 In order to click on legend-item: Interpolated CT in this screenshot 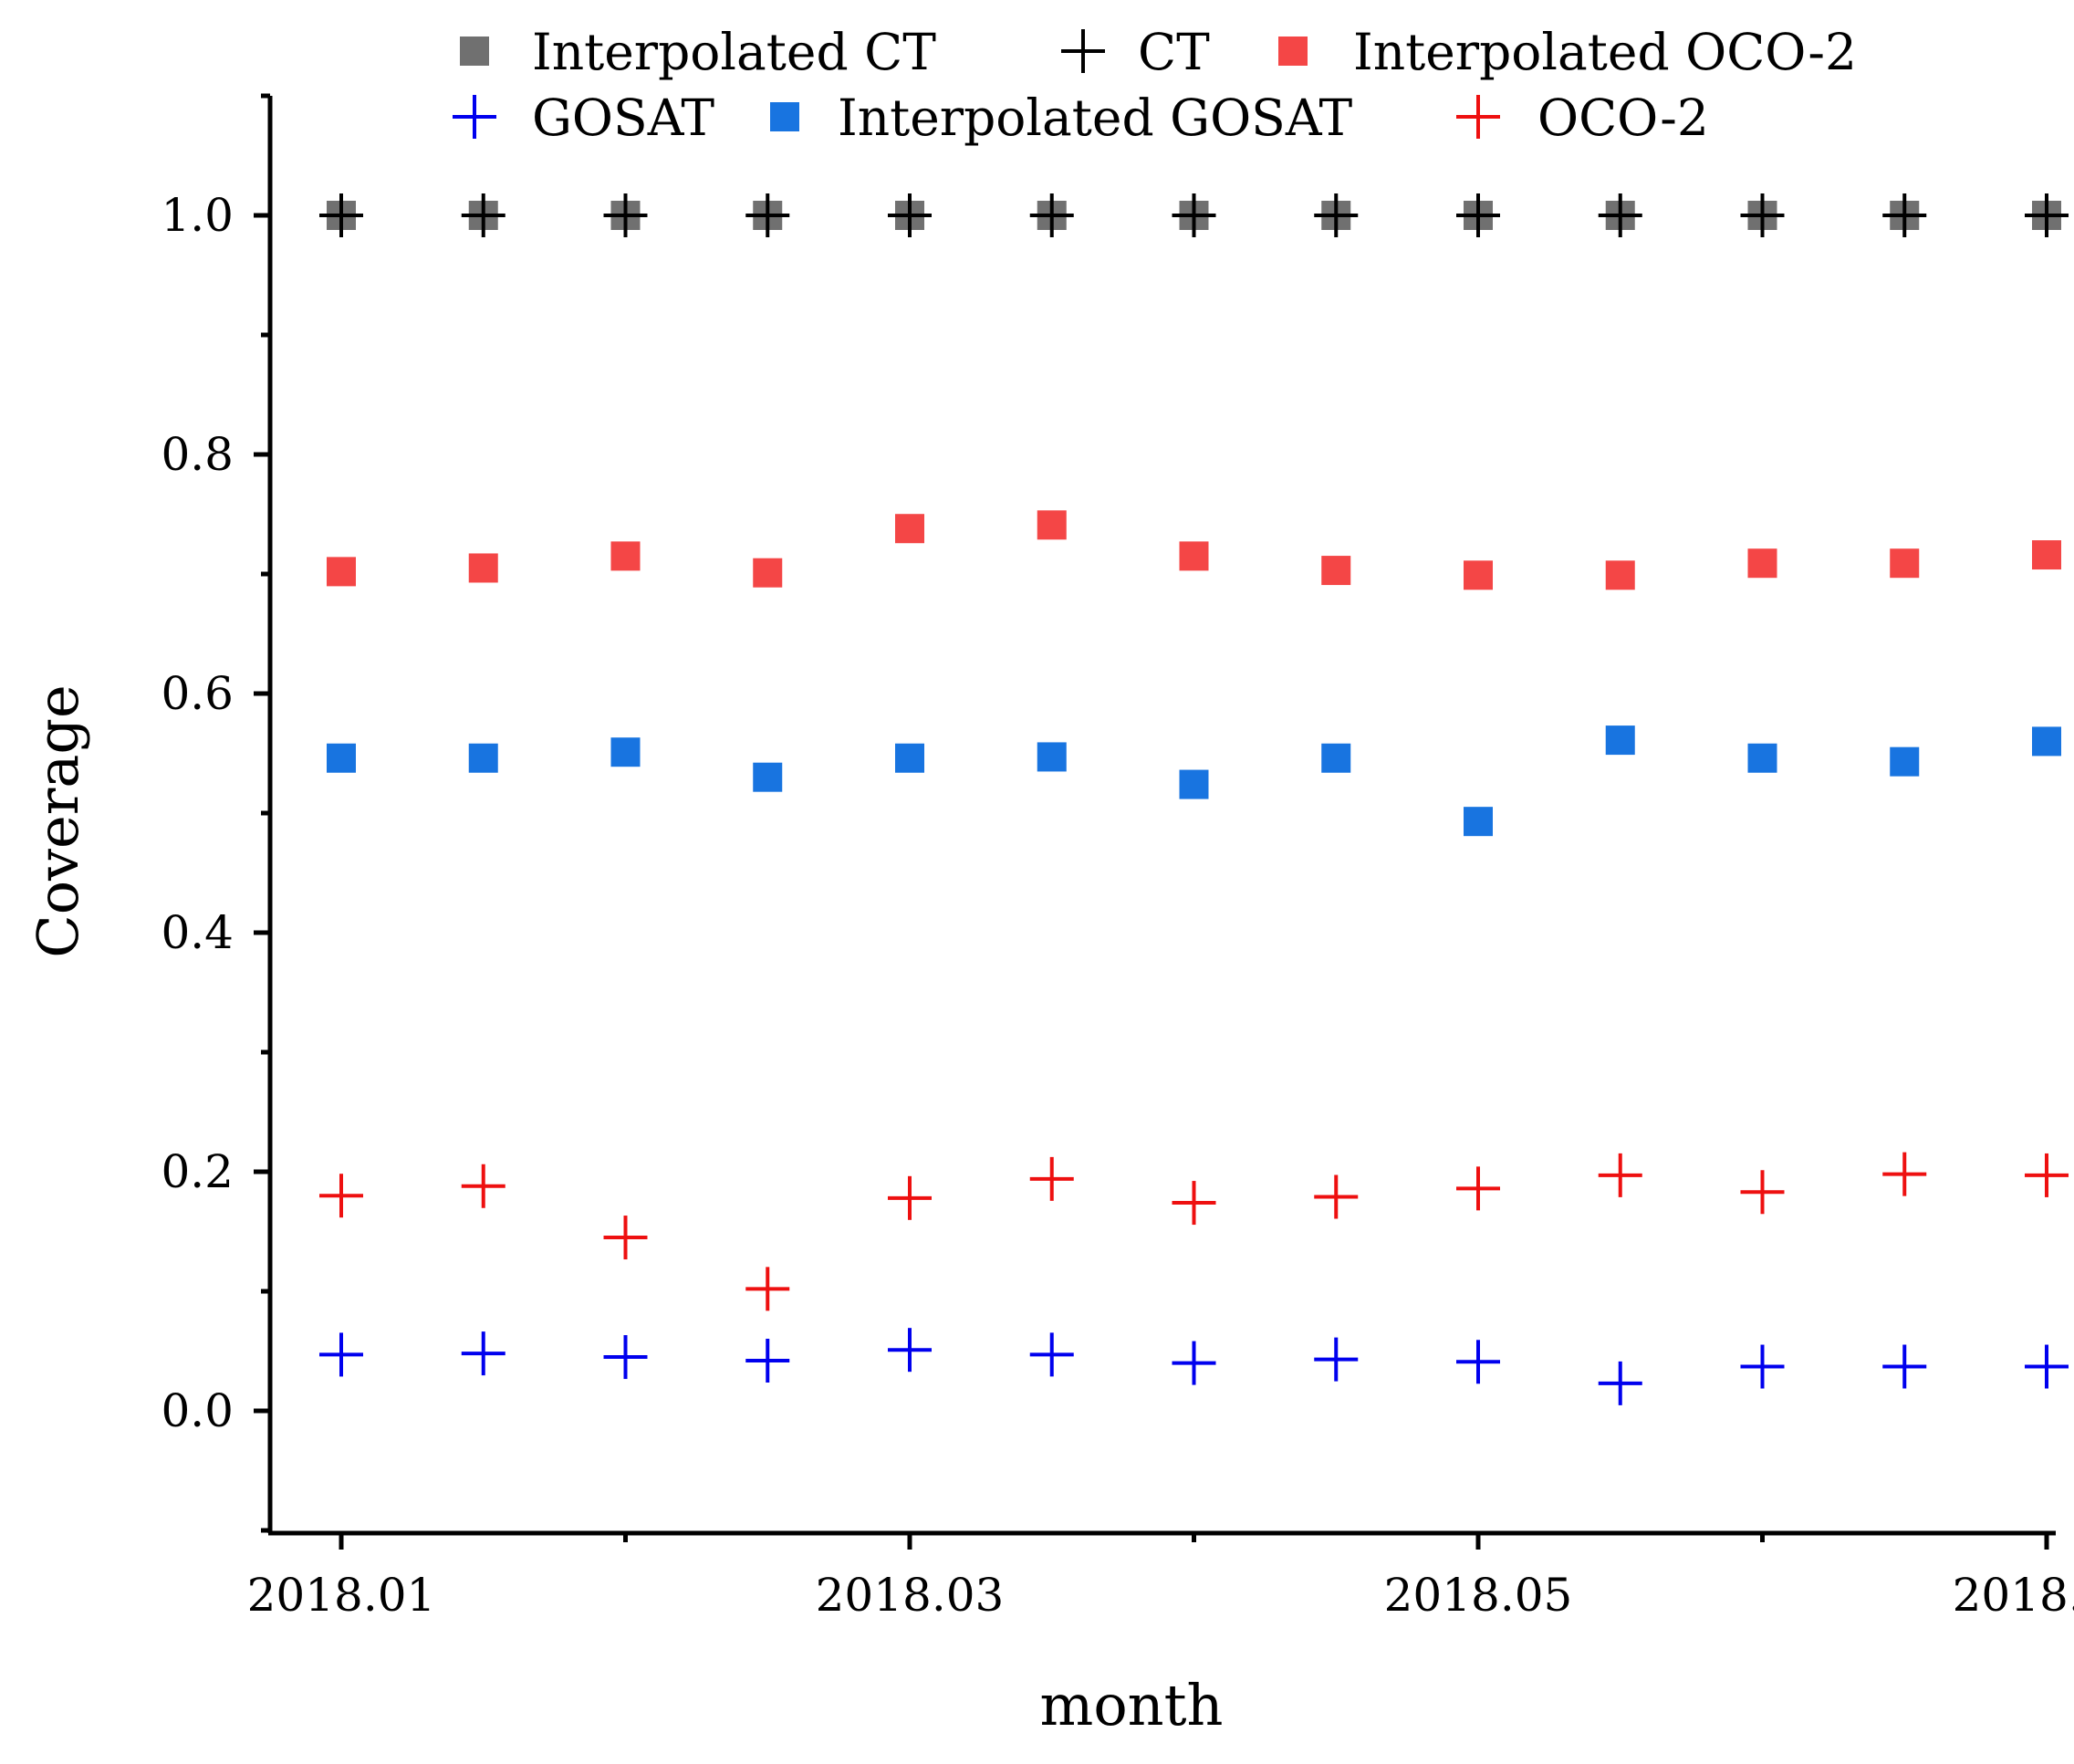, I will do `click(698, 52)`.